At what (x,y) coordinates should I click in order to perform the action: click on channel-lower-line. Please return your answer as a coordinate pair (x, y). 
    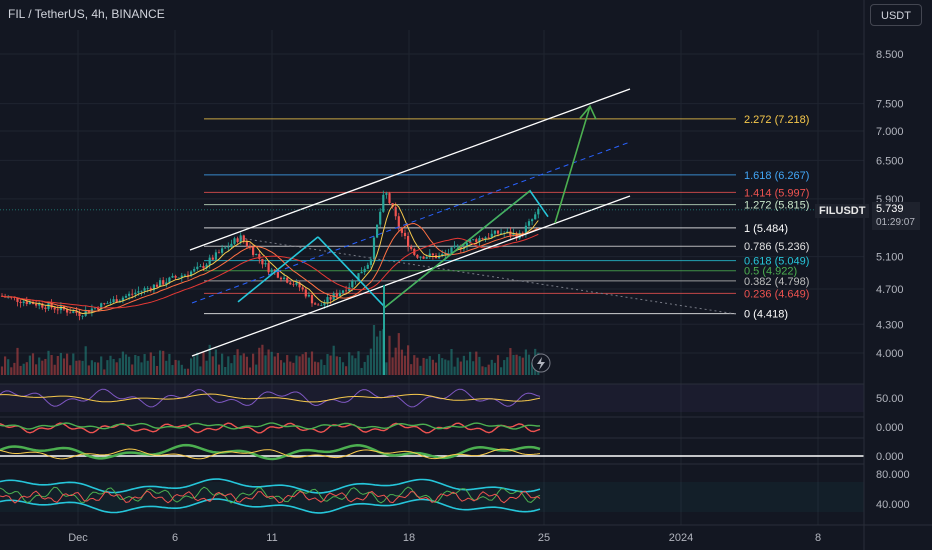
    Looking at the image, I should click on (411, 276).